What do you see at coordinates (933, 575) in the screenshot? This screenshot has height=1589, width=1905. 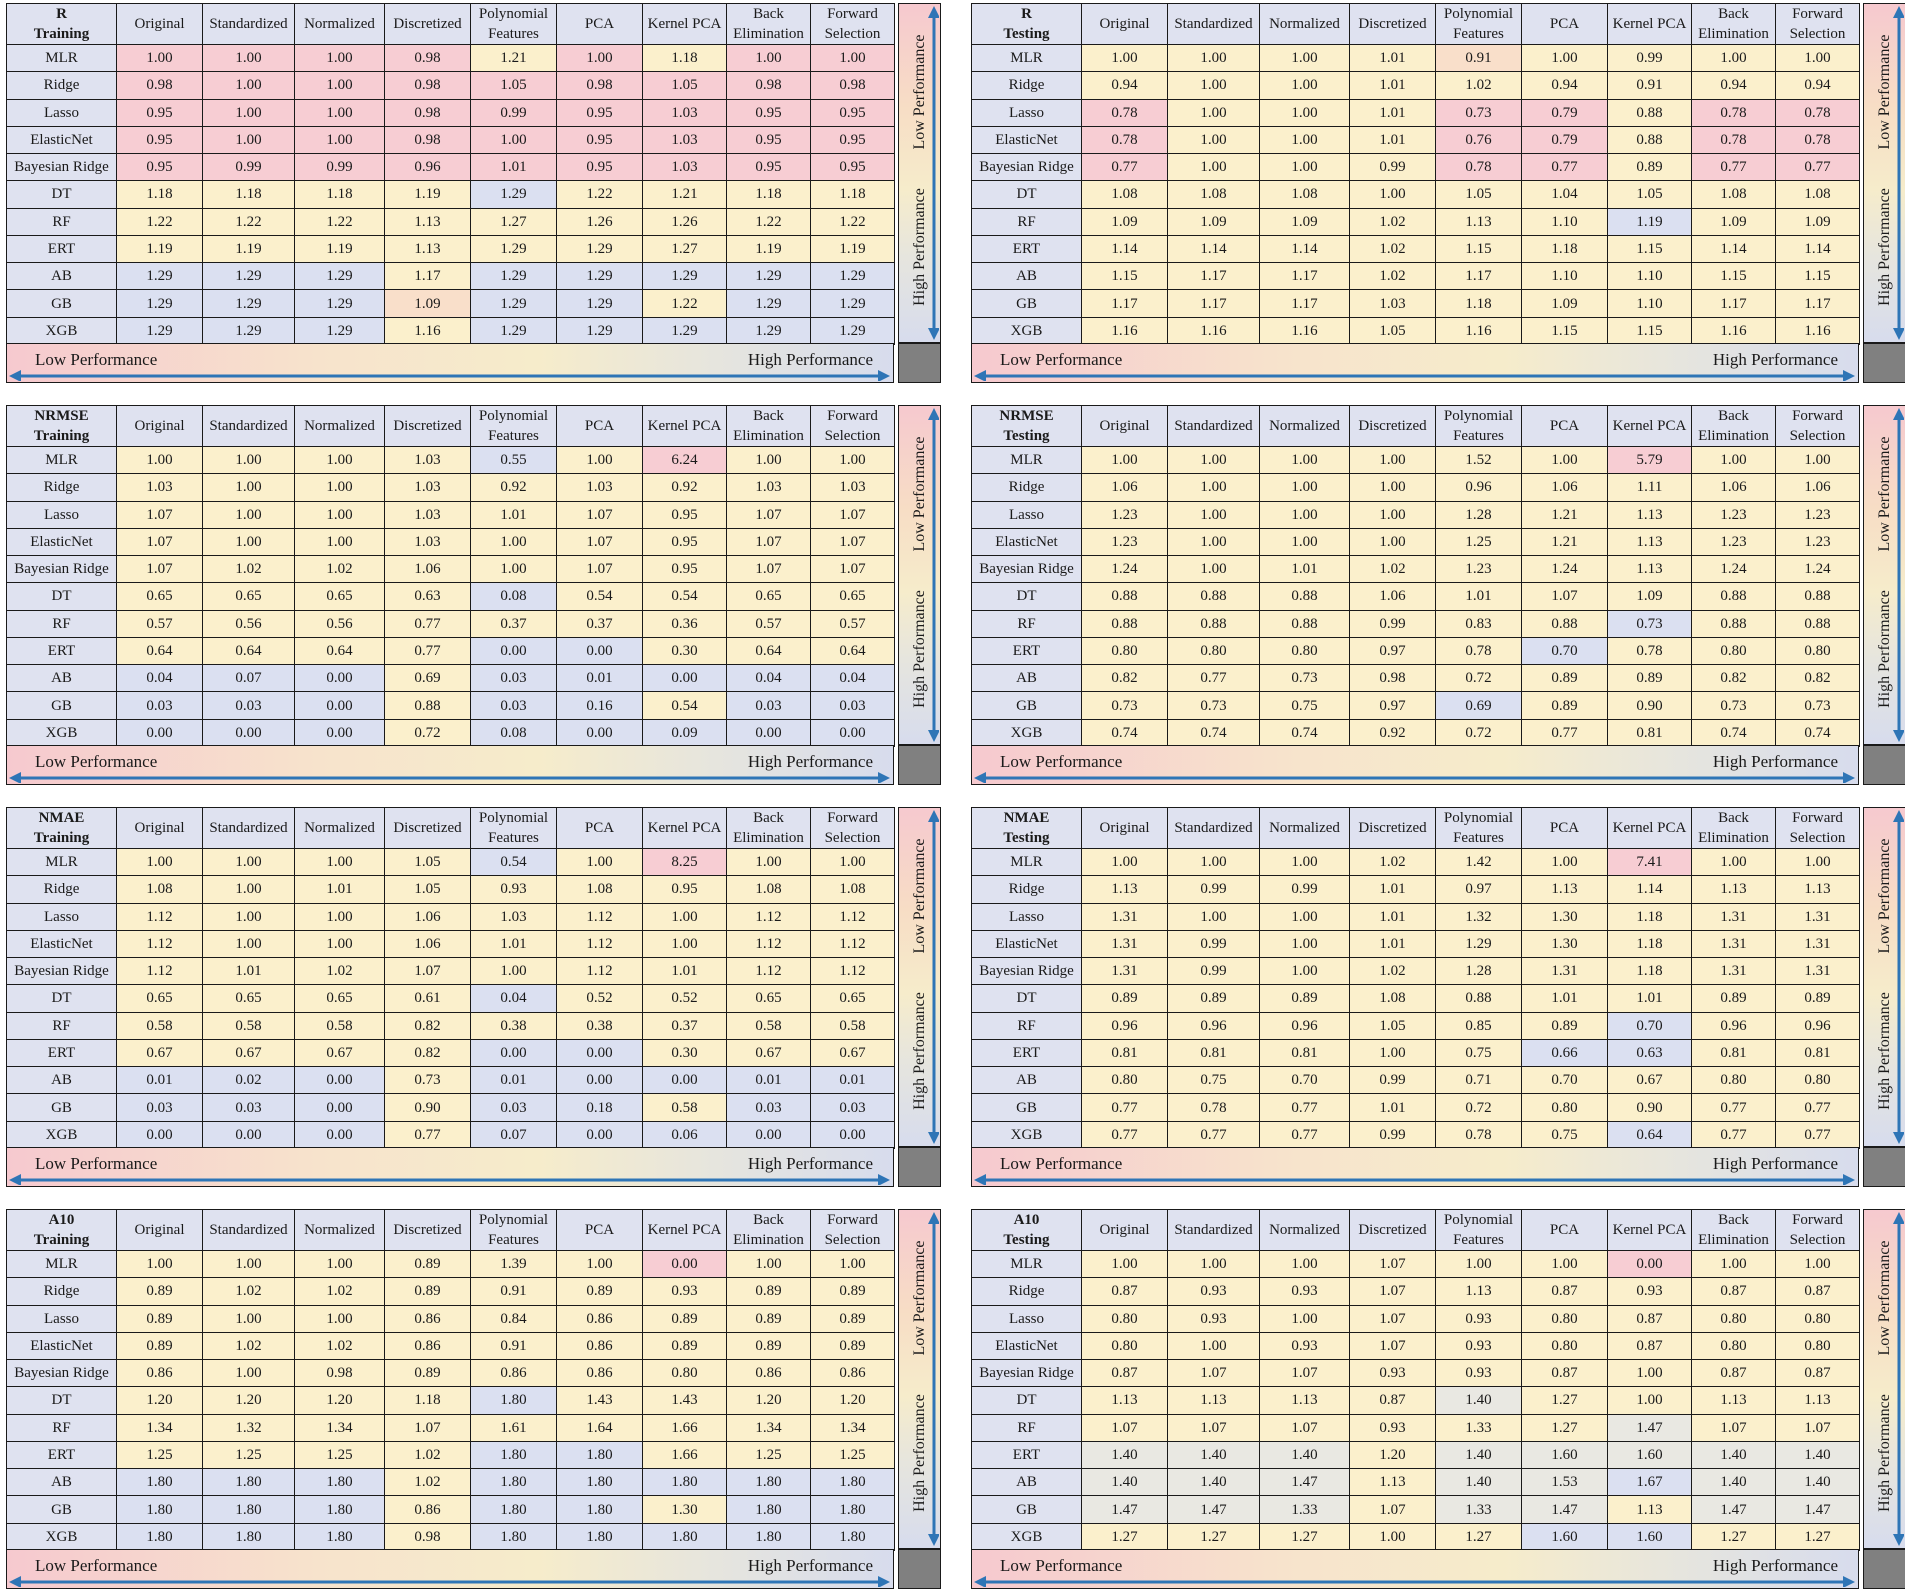 I see `vertical-double-arrow-icon` at bounding box center [933, 575].